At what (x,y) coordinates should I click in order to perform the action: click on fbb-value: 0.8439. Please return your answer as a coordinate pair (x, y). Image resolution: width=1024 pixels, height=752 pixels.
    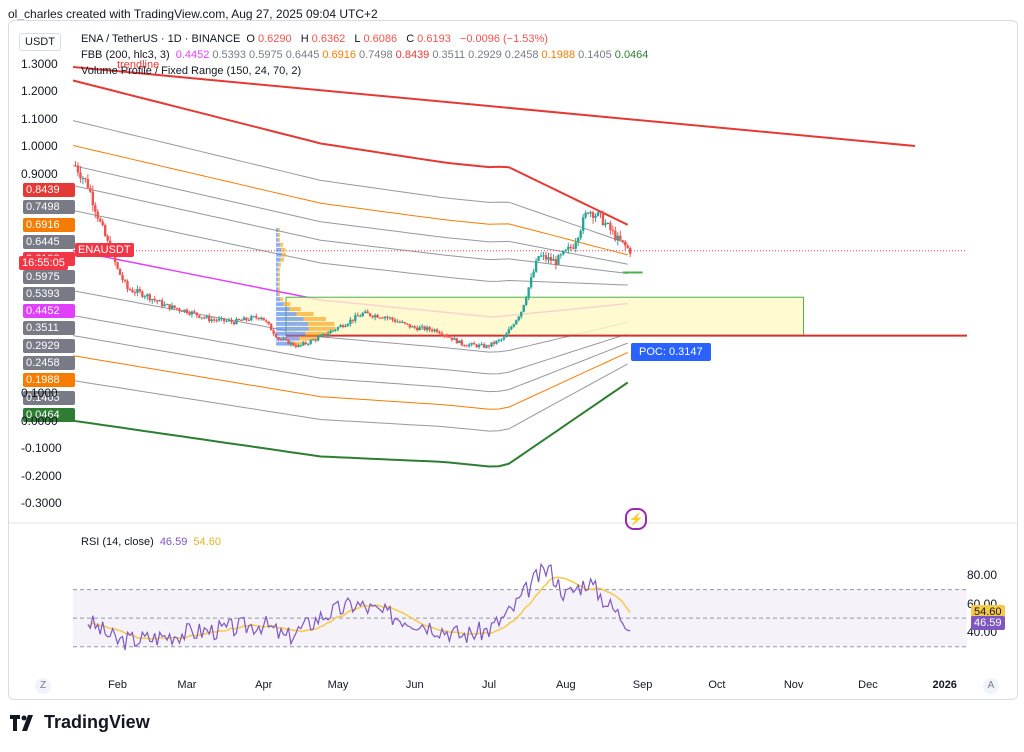
    Looking at the image, I should click on (412, 55).